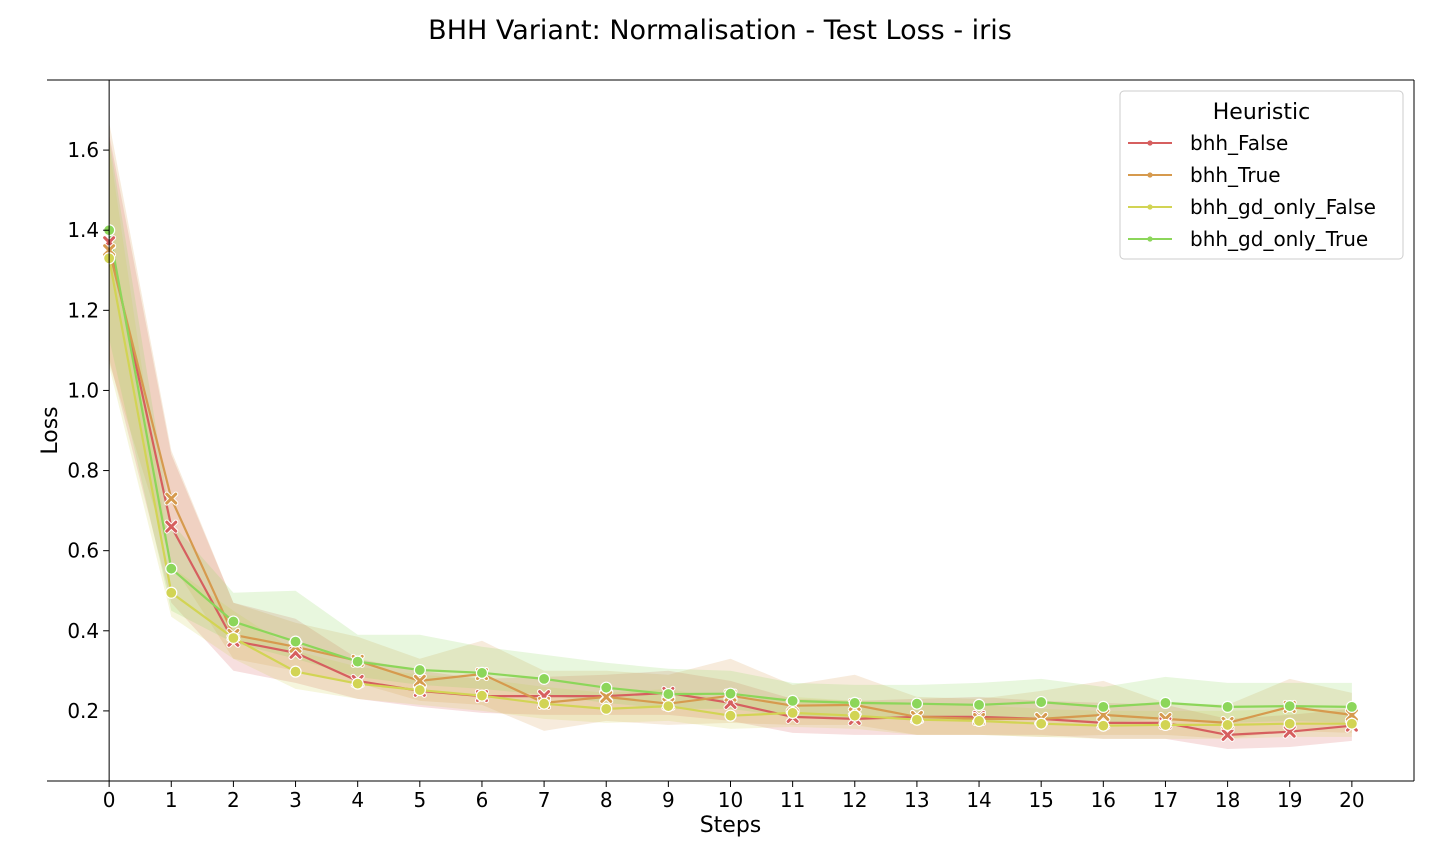 The image size is (1440, 864). What do you see at coordinates (1165, 800) in the screenshot?
I see `x-tick-label: 17` at bounding box center [1165, 800].